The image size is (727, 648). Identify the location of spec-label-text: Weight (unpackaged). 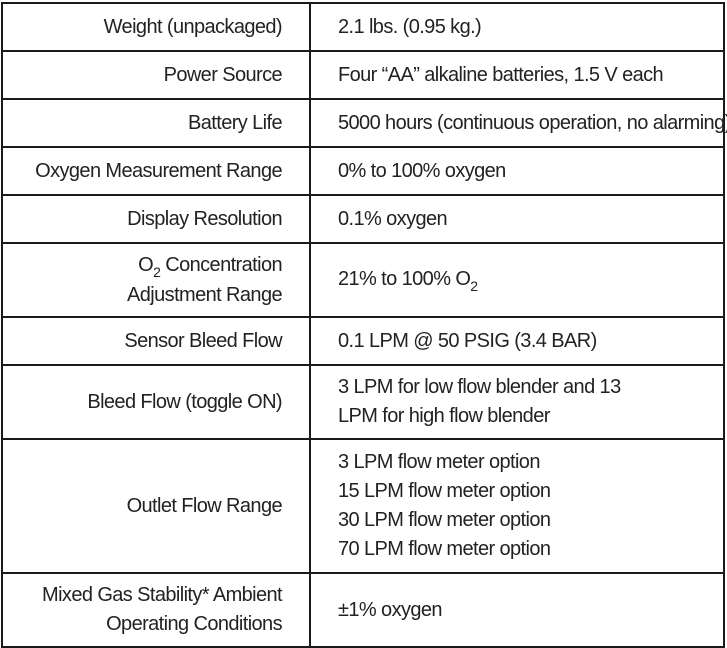
(193, 26).